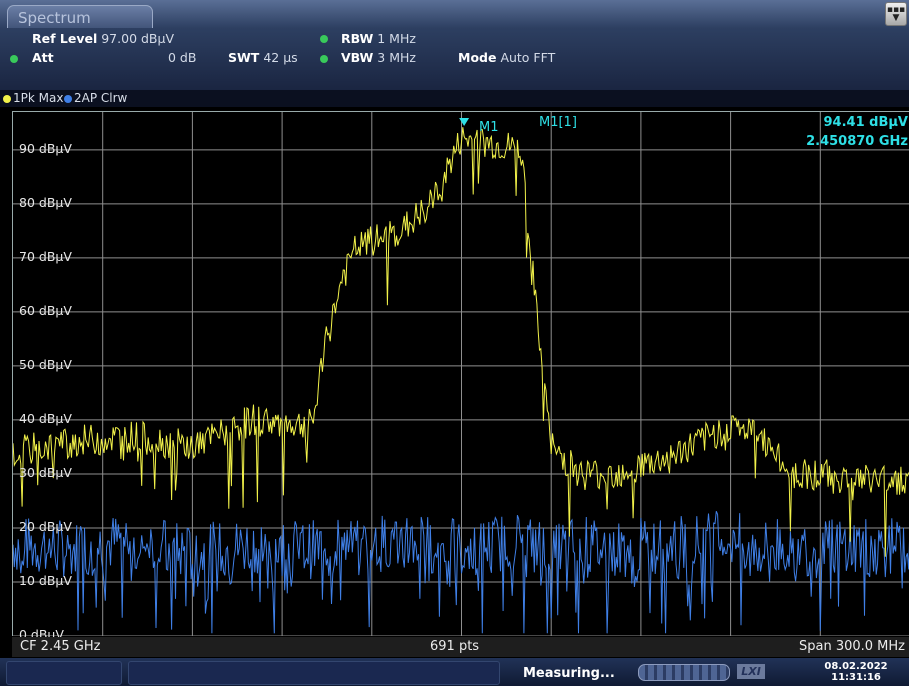  What do you see at coordinates (68, 99) in the screenshot?
I see `trace2-dot-icon` at bounding box center [68, 99].